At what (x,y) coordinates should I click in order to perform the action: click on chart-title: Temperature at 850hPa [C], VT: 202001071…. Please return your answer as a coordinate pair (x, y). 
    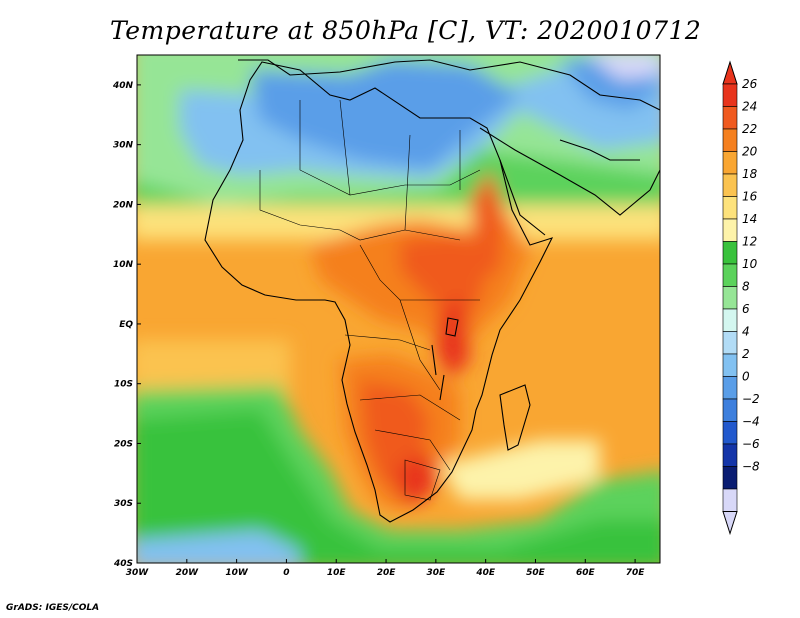
    Looking at the image, I should click on (406, 30).